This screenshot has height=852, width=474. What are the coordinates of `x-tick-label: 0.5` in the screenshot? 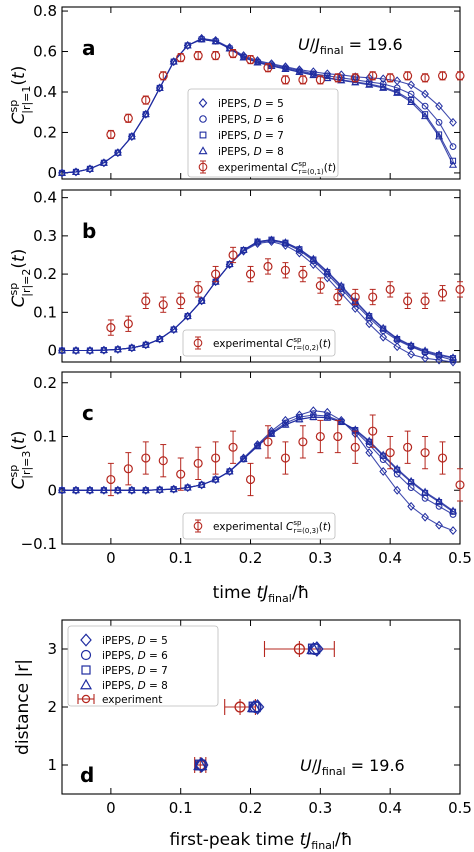 It's located at (460, 808).